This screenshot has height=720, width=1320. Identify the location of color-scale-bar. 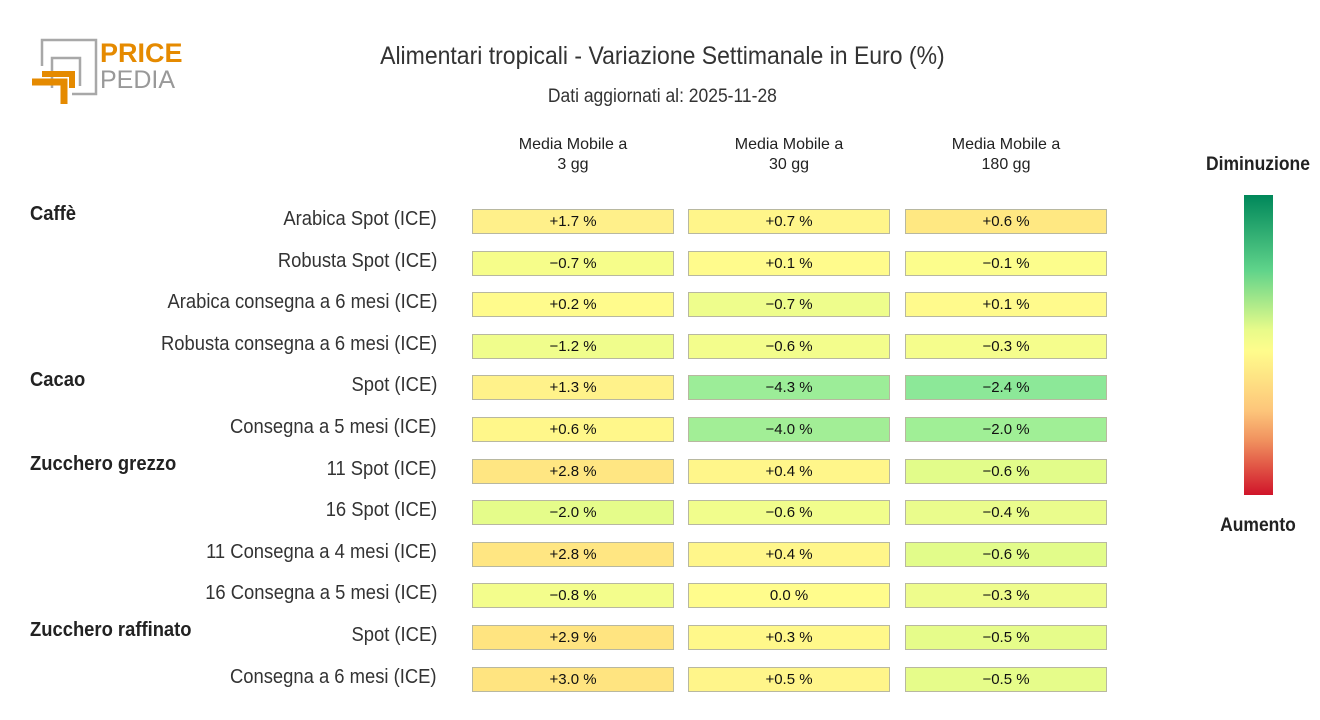
(1258, 345).